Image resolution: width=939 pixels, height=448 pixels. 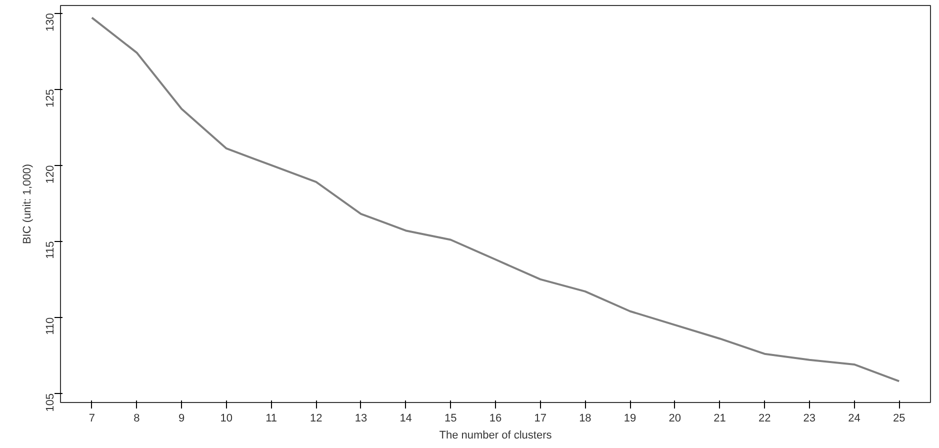 What do you see at coordinates (271, 418) in the screenshot?
I see `x-tick-label: 11` at bounding box center [271, 418].